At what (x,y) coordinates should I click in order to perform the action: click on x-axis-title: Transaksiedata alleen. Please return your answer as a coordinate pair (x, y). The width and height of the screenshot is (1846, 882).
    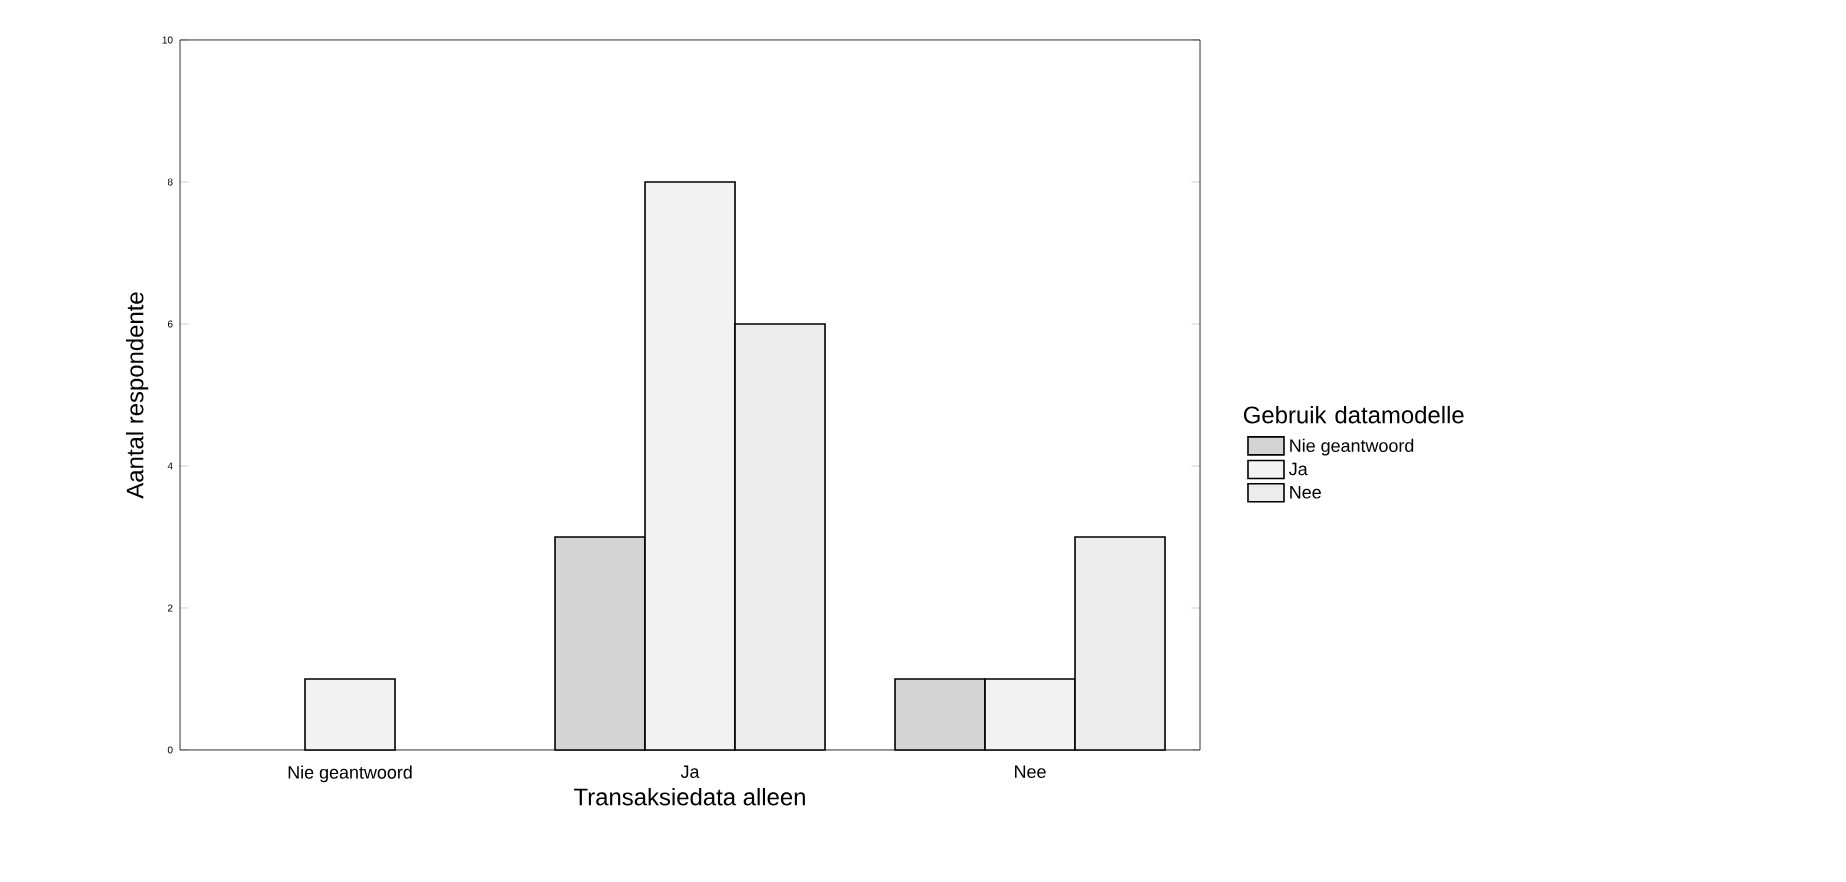
    Looking at the image, I should click on (689, 796).